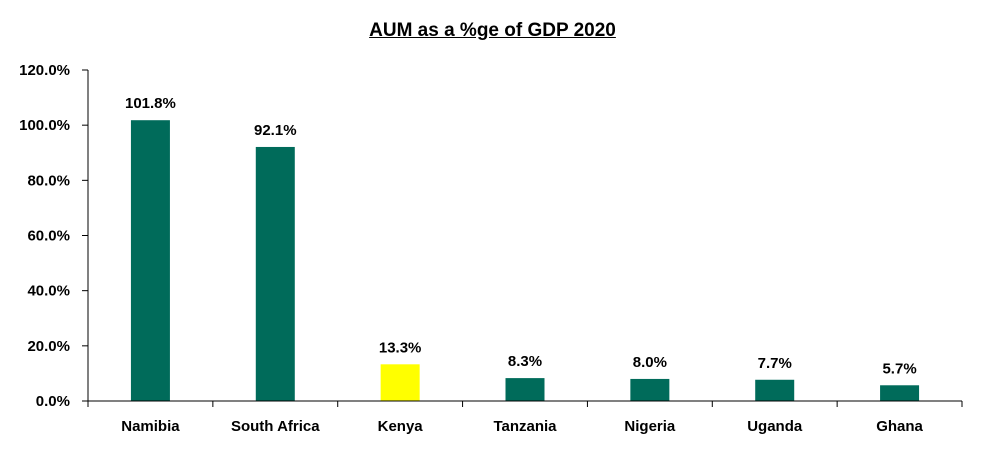 Image resolution: width=985 pixels, height=449 pixels. What do you see at coordinates (150, 426) in the screenshot?
I see `x-tick-label-namibia: Namibia` at bounding box center [150, 426].